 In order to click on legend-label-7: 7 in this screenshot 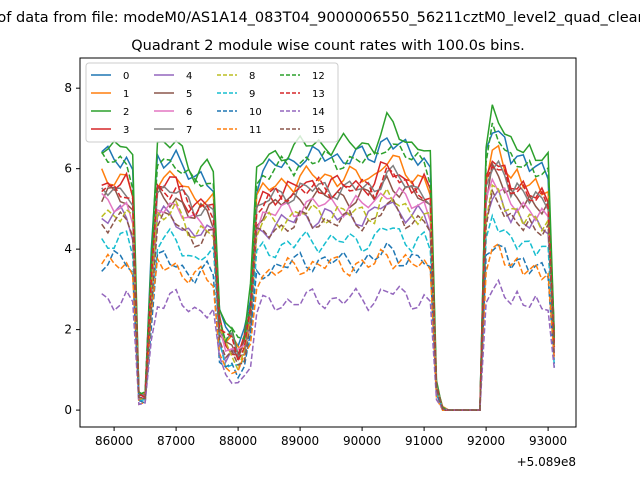, I will do `click(189, 130)`.